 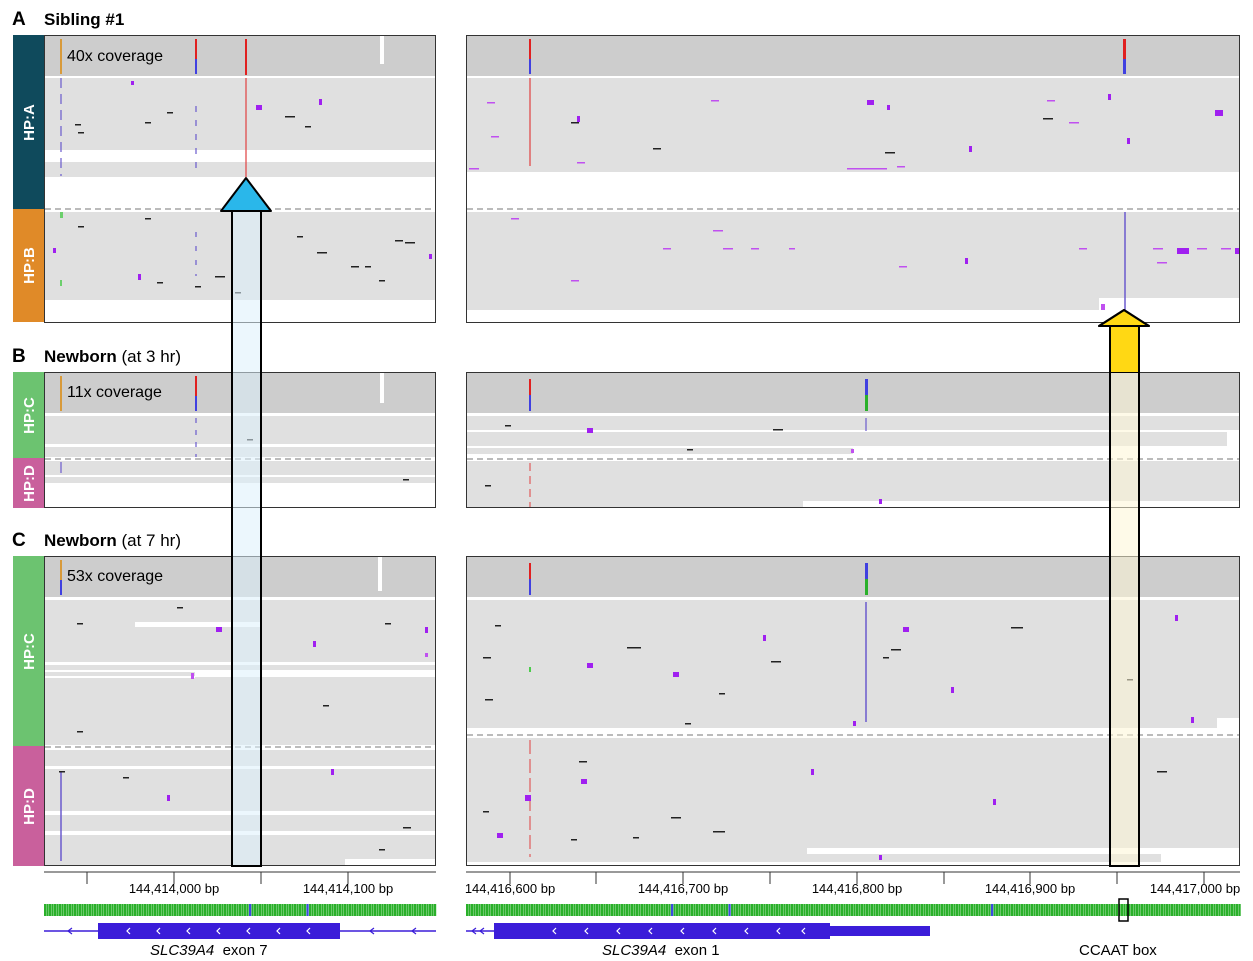 What do you see at coordinates (1195, 888) in the screenshot?
I see `tick-label-right-5: 144,417,000 bp` at bounding box center [1195, 888].